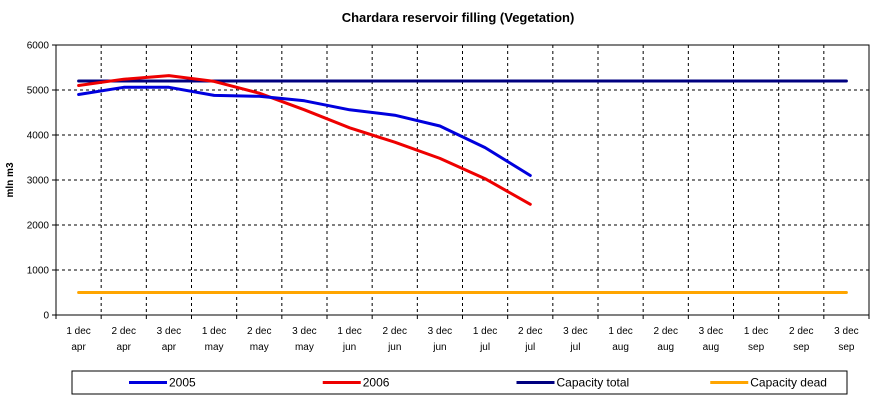 Image resolution: width=879 pixels, height=405 pixels. I want to click on legend-entry-label: Capacity dead, so click(788, 383).